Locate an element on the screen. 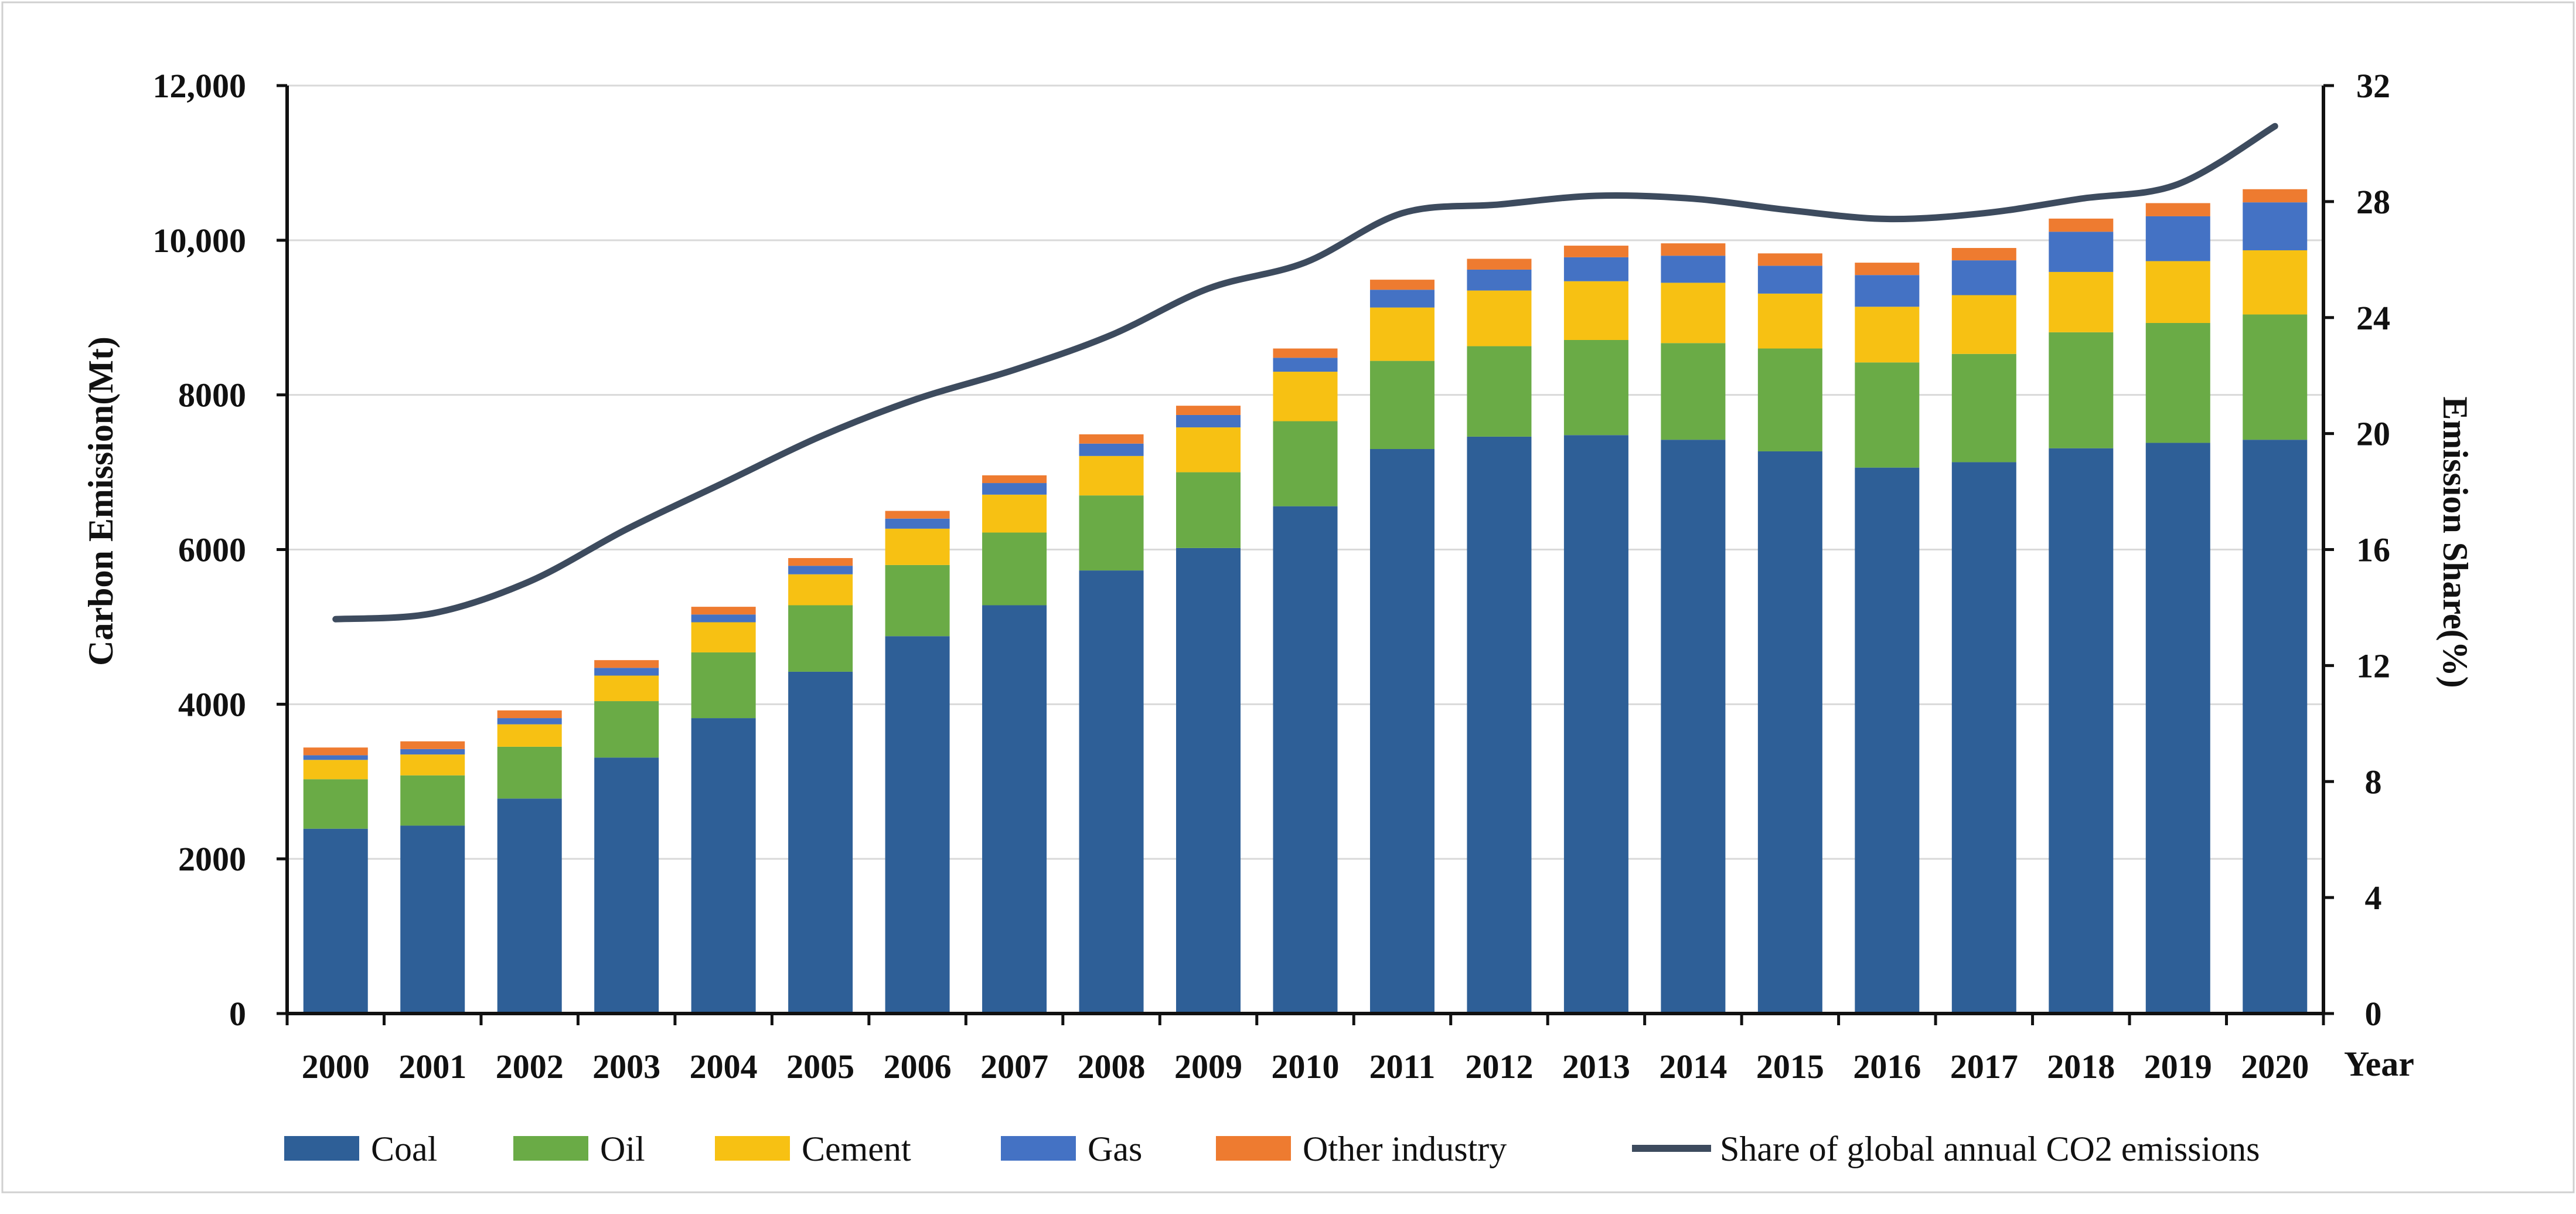  bar-gas-2018 is located at coordinates (2081, 252).